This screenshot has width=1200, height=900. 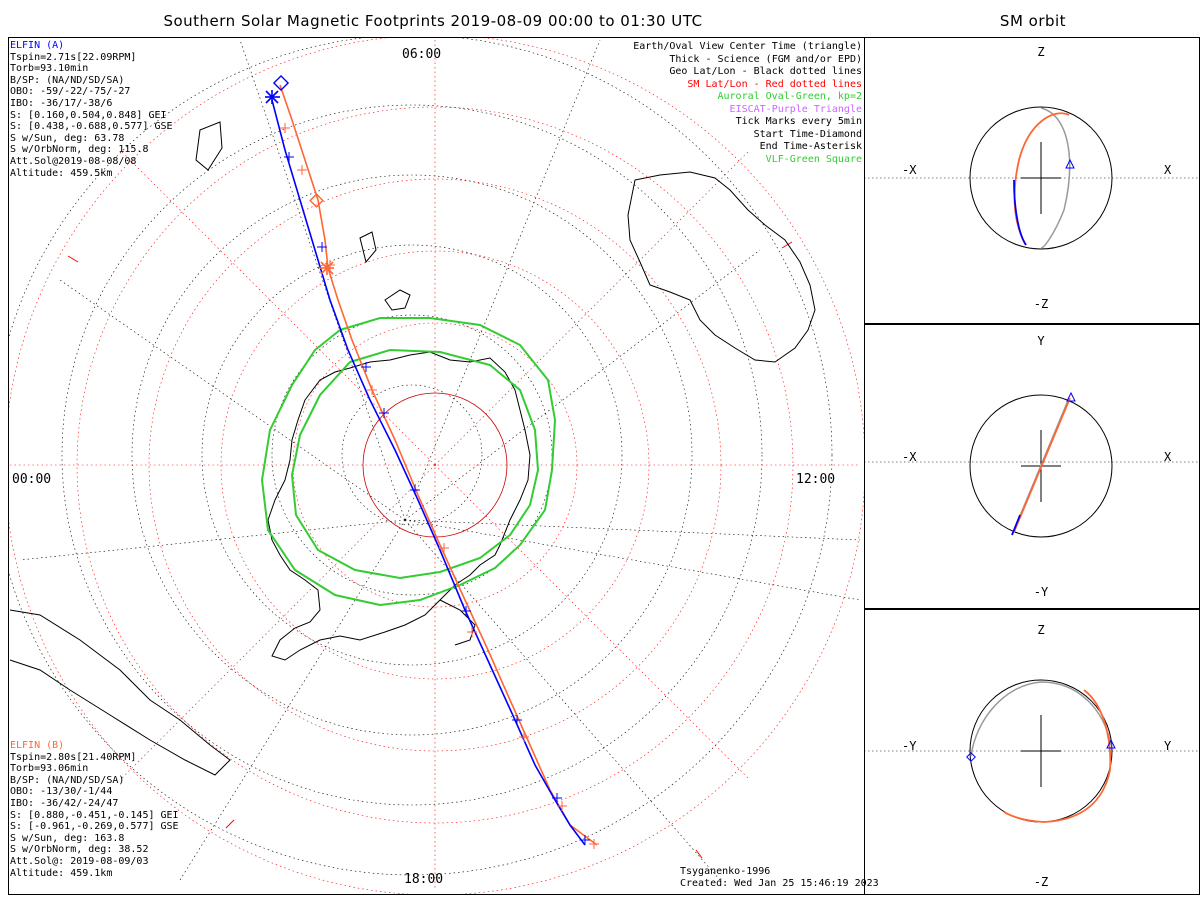 What do you see at coordinates (790, 96) in the screenshot?
I see `legend-item: Auroral Oval-Green, kp=2` at bounding box center [790, 96].